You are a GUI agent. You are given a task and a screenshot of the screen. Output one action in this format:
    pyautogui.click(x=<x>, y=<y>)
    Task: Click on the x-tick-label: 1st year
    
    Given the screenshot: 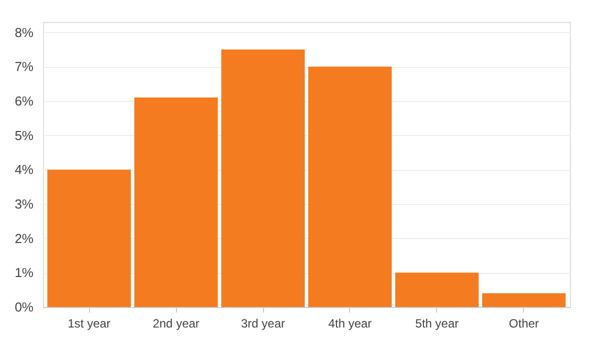 What is the action you would take?
    pyautogui.click(x=89, y=323)
    